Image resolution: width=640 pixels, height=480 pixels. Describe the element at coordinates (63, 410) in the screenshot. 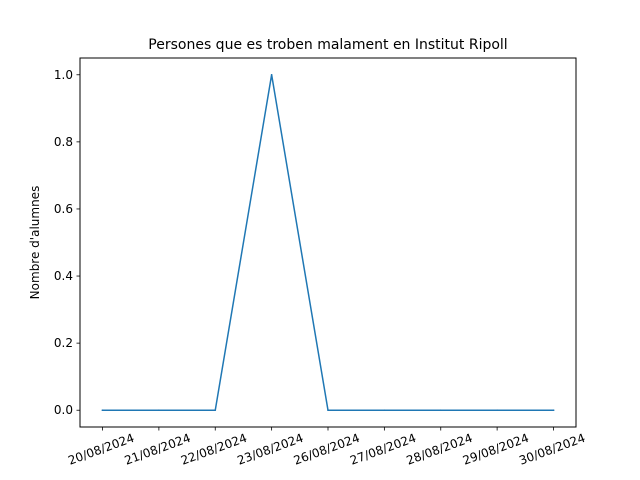

I see `y-tick-label: 0.0` at that location.